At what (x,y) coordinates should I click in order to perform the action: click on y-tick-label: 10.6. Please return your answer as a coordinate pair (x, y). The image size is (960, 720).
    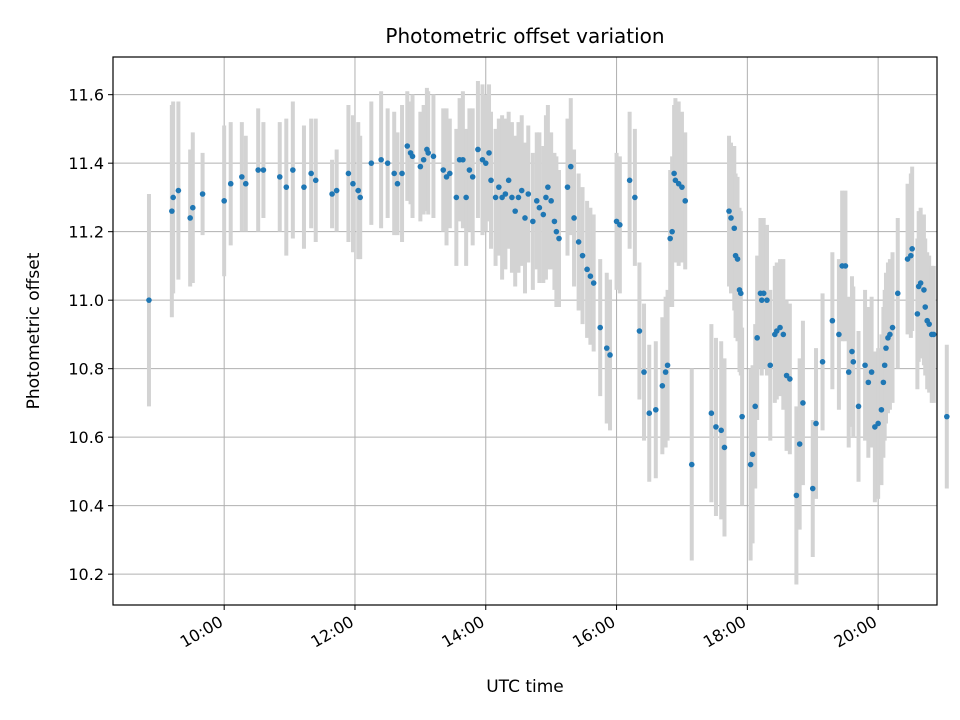
    Looking at the image, I should click on (86, 437).